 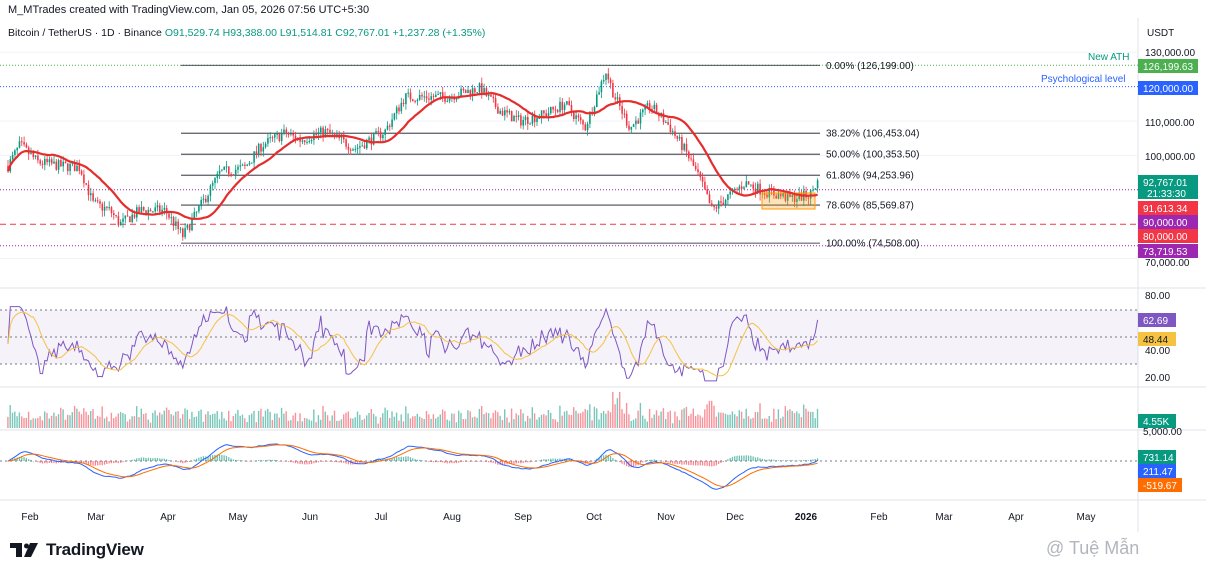 What do you see at coordinates (1168, 222) in the screenshot?
I see `level-90k-badge` at bounding box center [1168, 222].